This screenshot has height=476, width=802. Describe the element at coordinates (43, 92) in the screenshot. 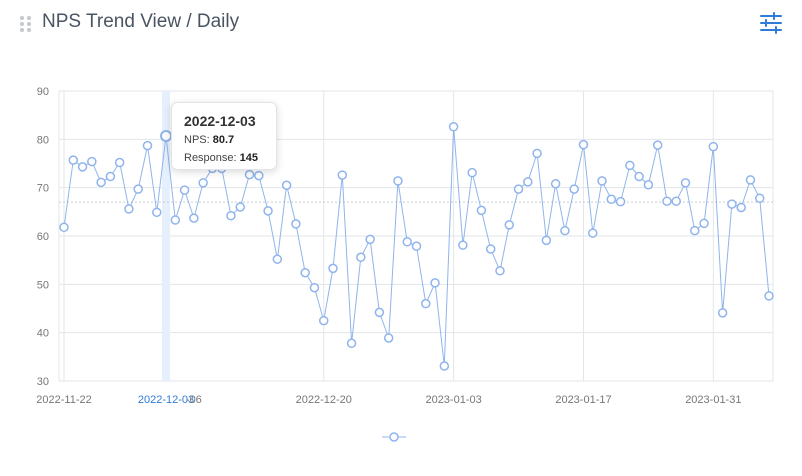

I see `y-tick-label: 90` at that location.